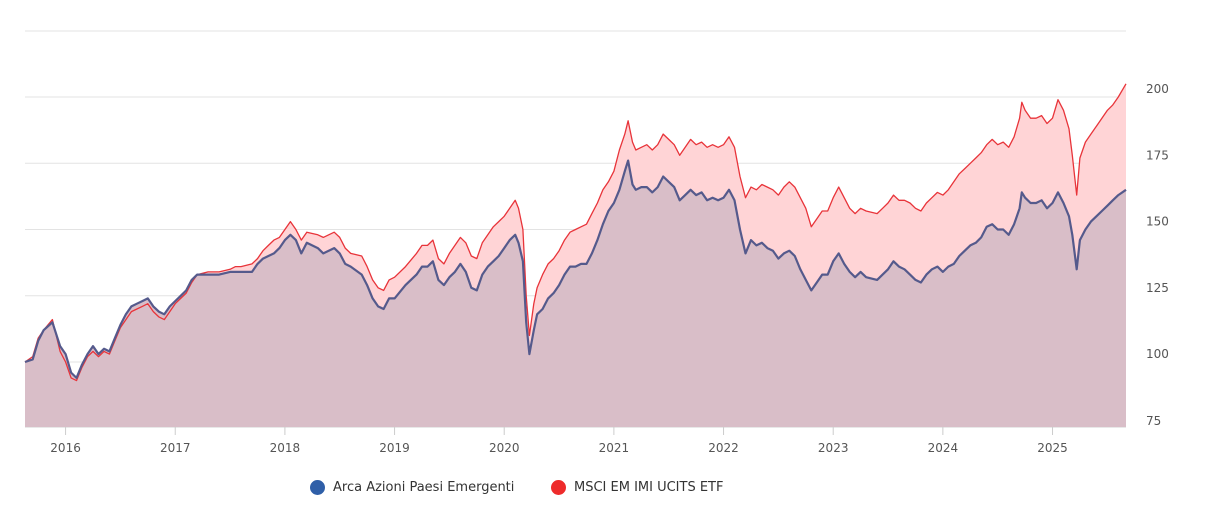 This screenshot has height=507, width=1217. I want to click on x-tick-label-2020: 2020, so click(504, 448).